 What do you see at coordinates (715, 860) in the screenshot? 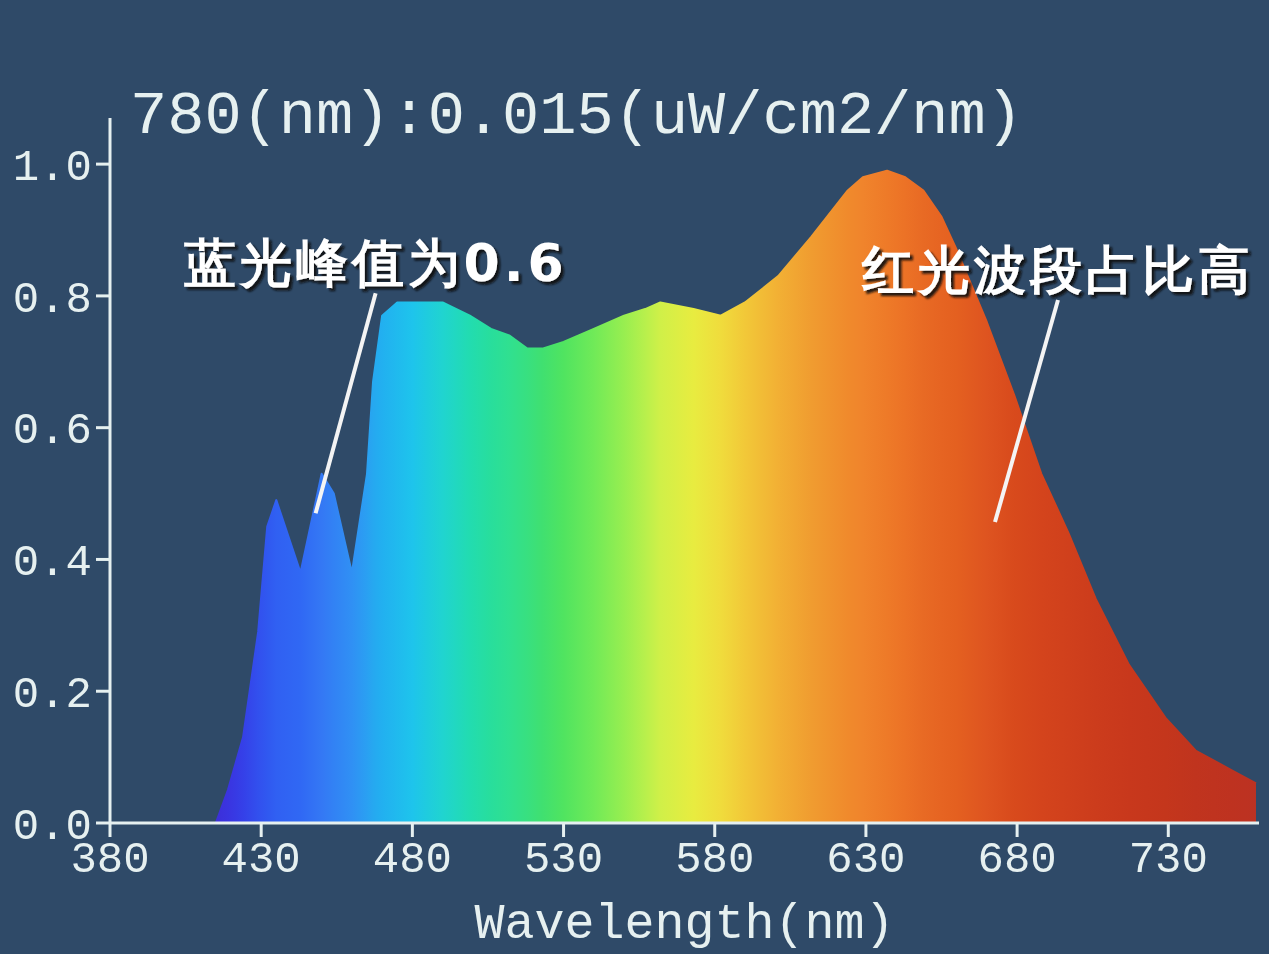
I see `x-tick-label: 580` at bounding box center [715, 860].